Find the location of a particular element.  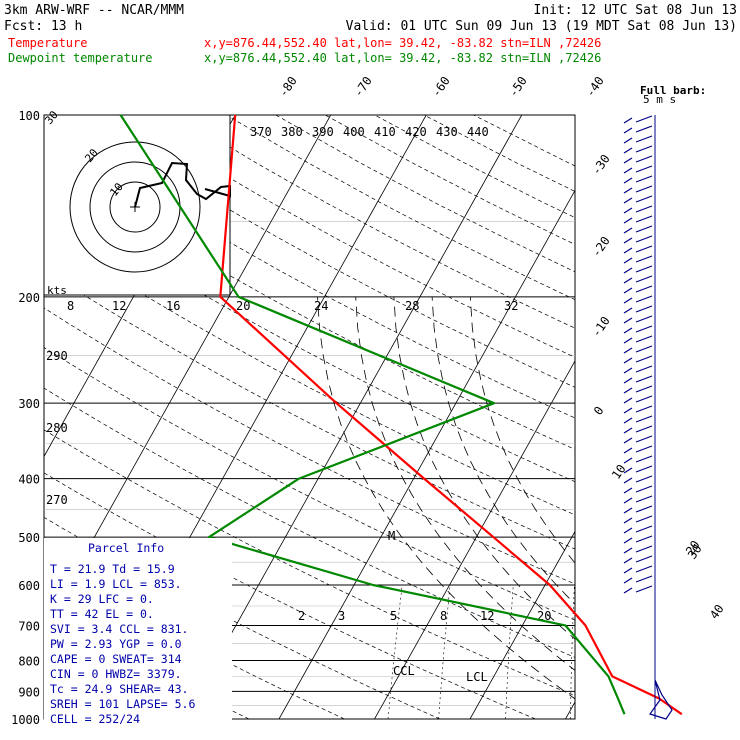

hodograph-ring is located at coordinates (135, 207).